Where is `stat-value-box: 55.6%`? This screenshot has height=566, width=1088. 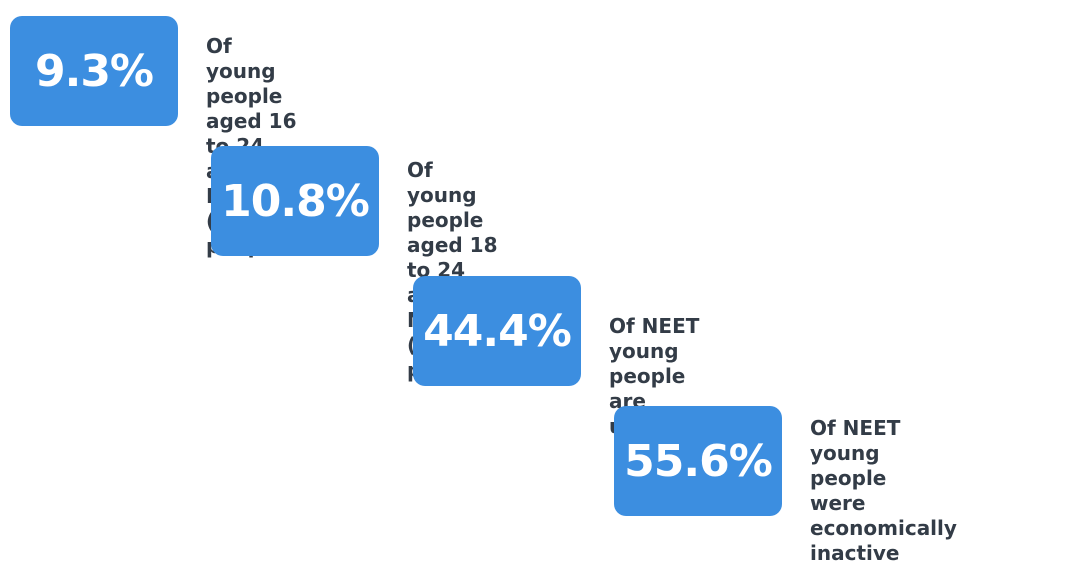 stat-value-box: 55.6% is located at coordinates (698, 461).